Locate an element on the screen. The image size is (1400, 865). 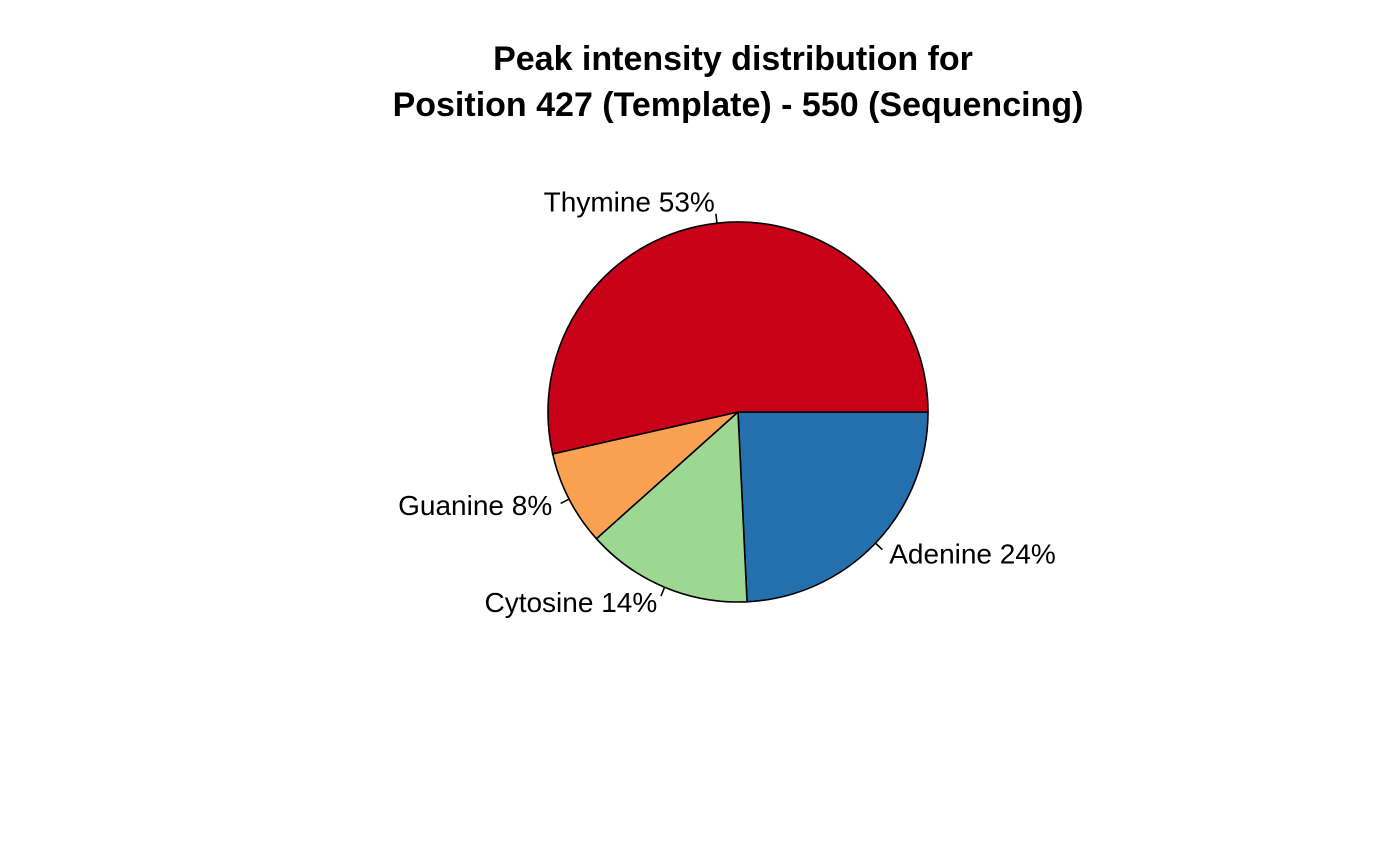
label-tick-guanine is located at coordinates (565, 501).